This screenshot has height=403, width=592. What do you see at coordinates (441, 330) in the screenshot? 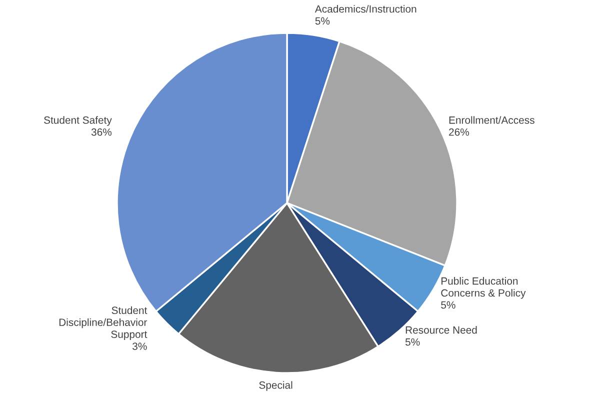
I see `slice-label: Resource Need` at bounding box center [441, 330].